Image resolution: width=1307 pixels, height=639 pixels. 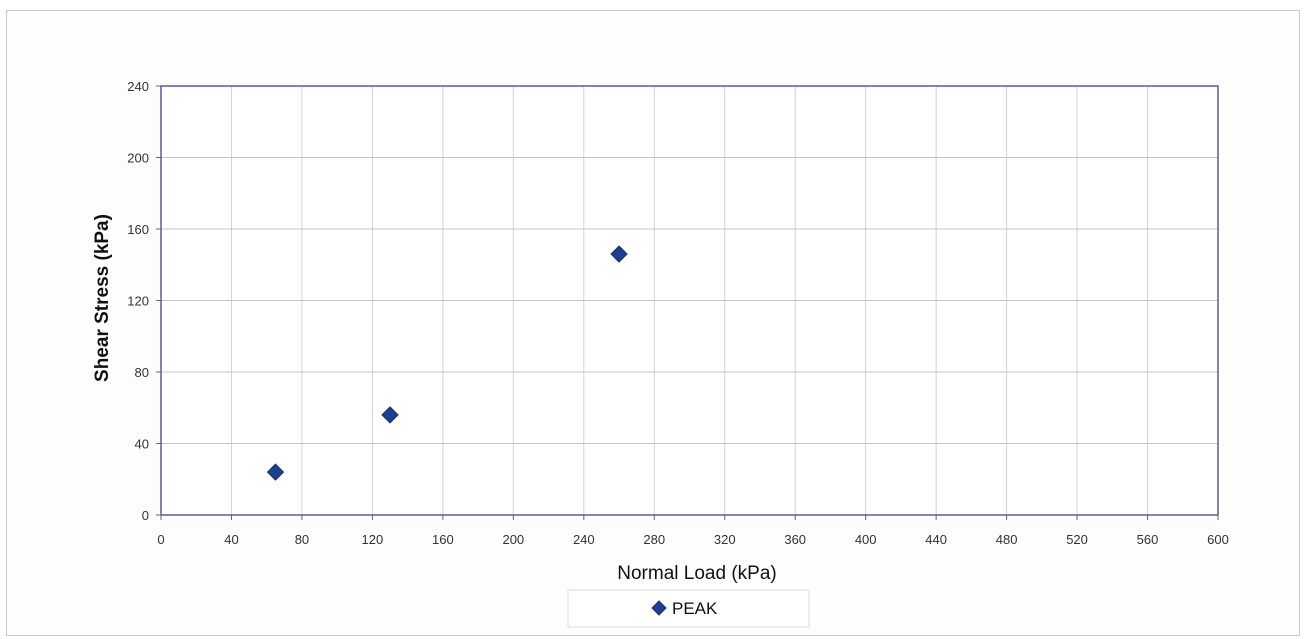 What do you see at coordinates (584, 539) in the screenshot?
I see `x-tick-label: 240` at bounding box center [584, 539].